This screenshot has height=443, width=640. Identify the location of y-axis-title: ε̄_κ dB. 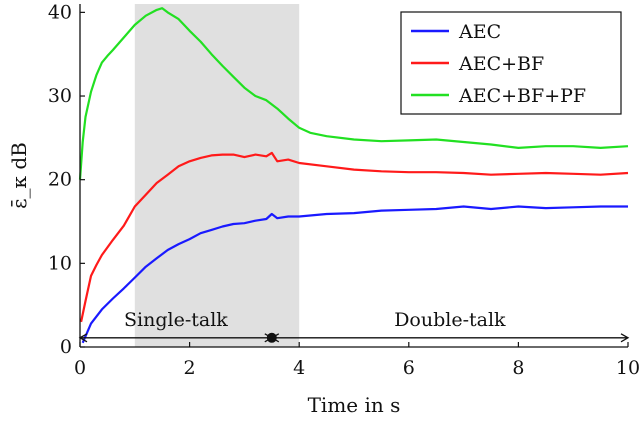
(19, 175).